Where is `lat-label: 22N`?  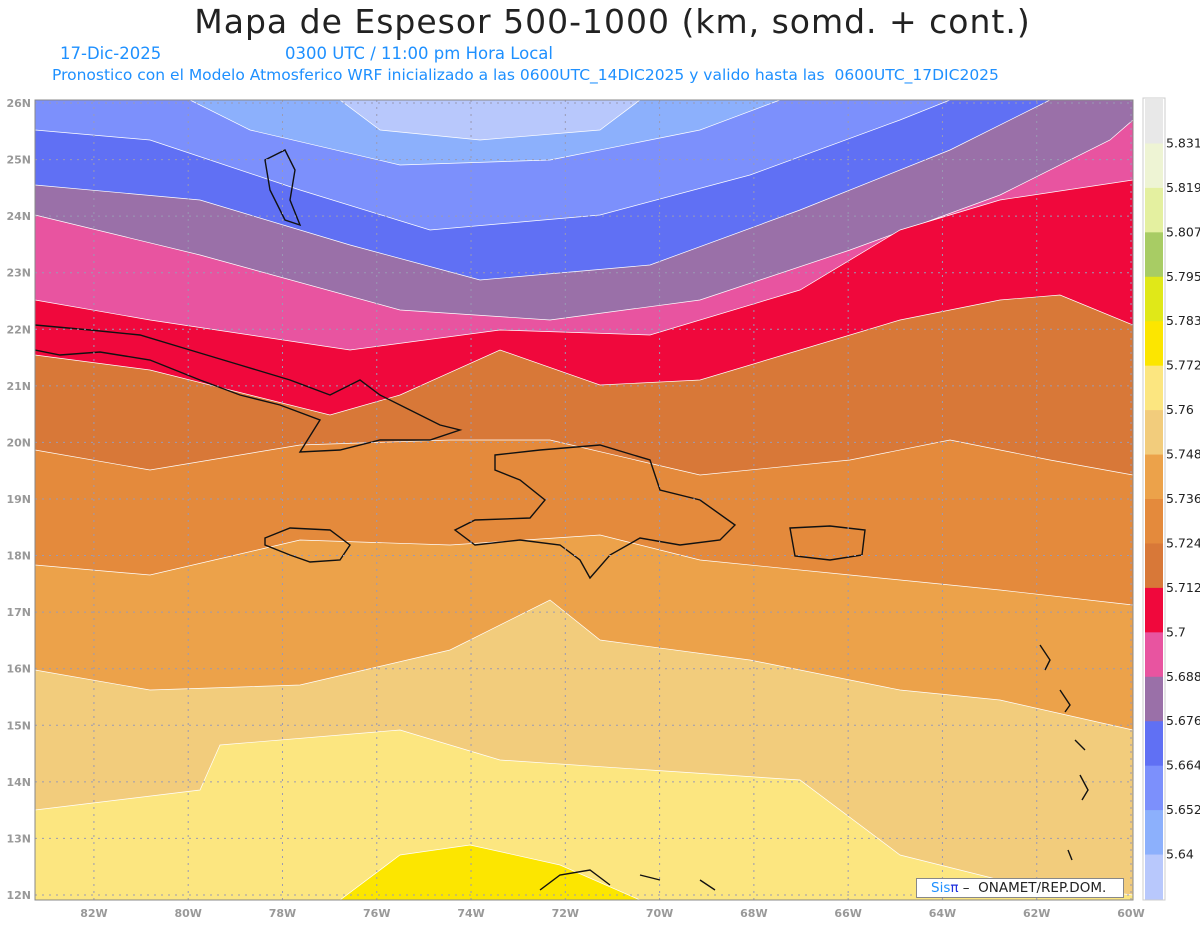 lat-label: 22N is located at coordinates (18, 329).